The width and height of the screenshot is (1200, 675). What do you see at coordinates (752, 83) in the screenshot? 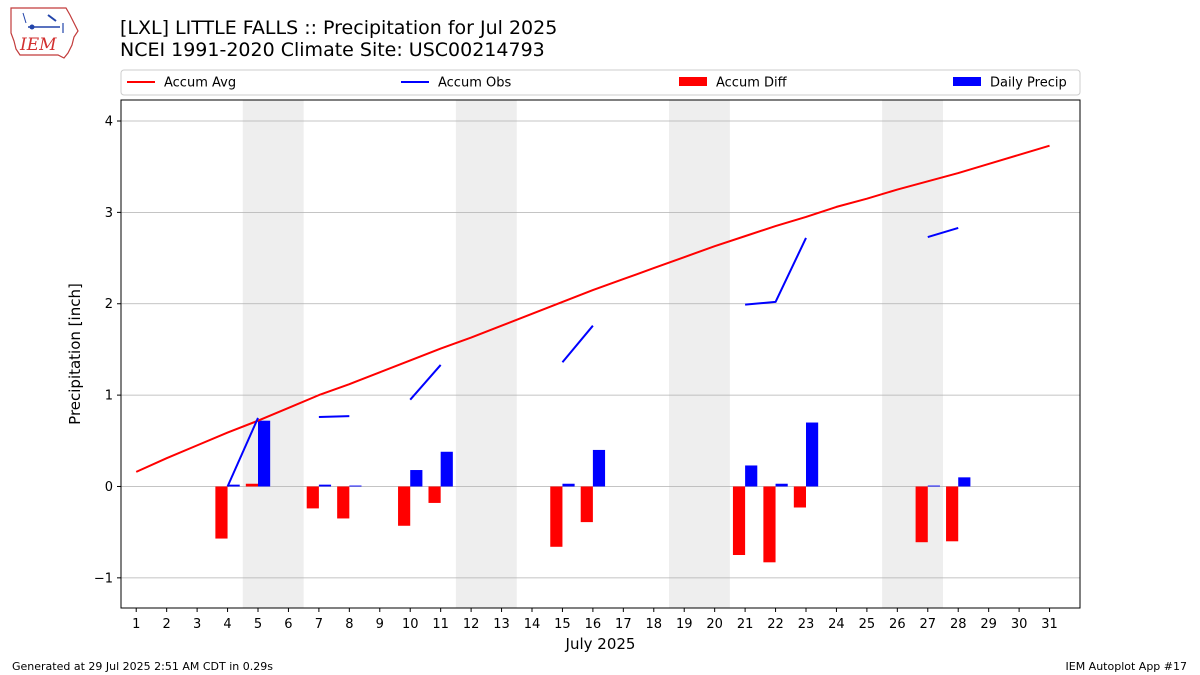
I see `legend-accum-diff-label: Accum Diff` at bounding box center [752, 83].